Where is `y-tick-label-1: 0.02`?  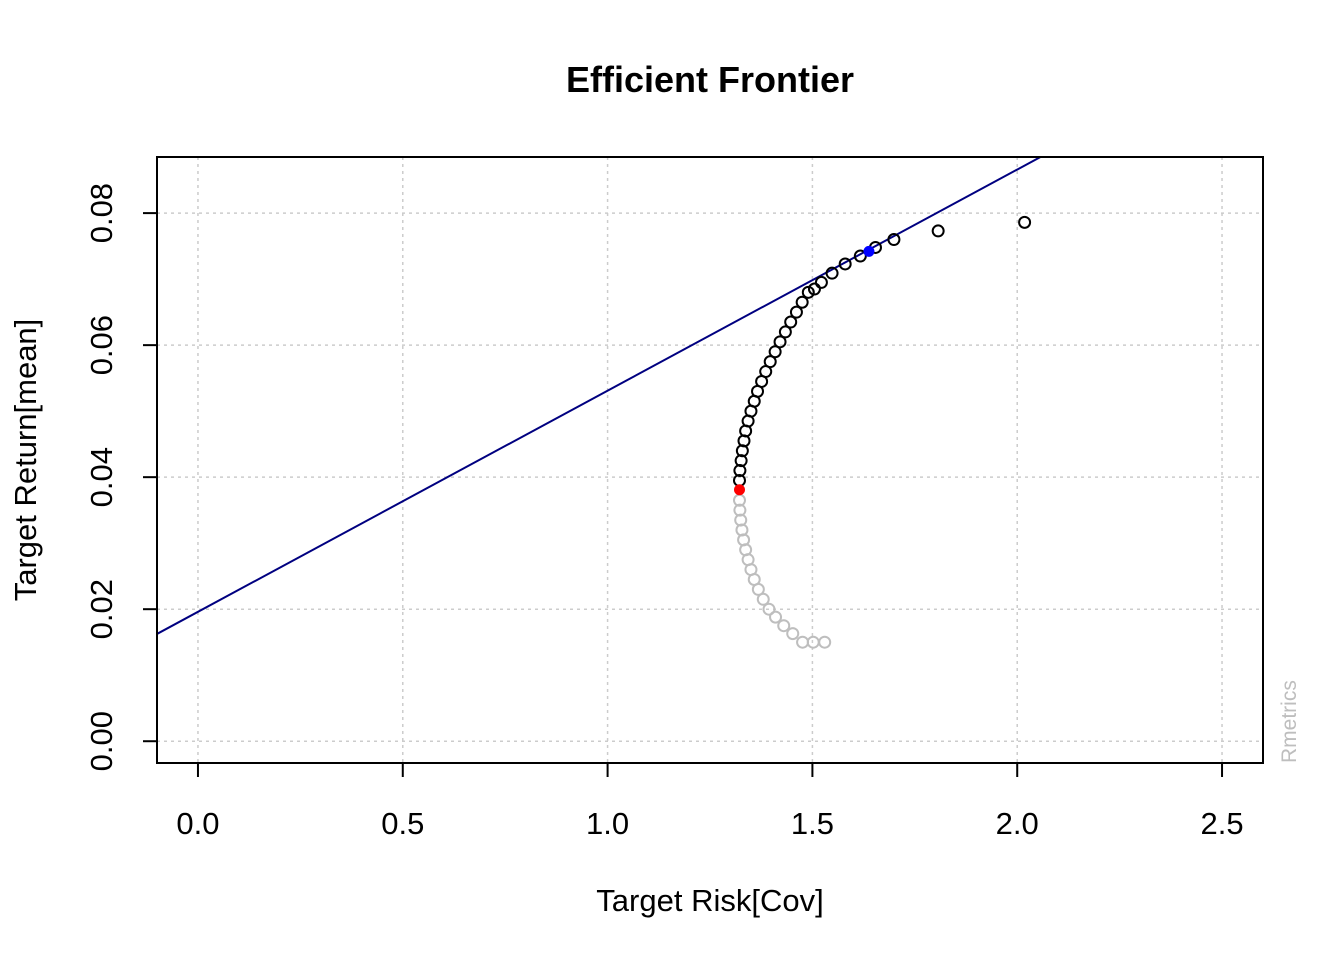
y-tick-label-1: 0.02 is located at coordinates (101, 609).